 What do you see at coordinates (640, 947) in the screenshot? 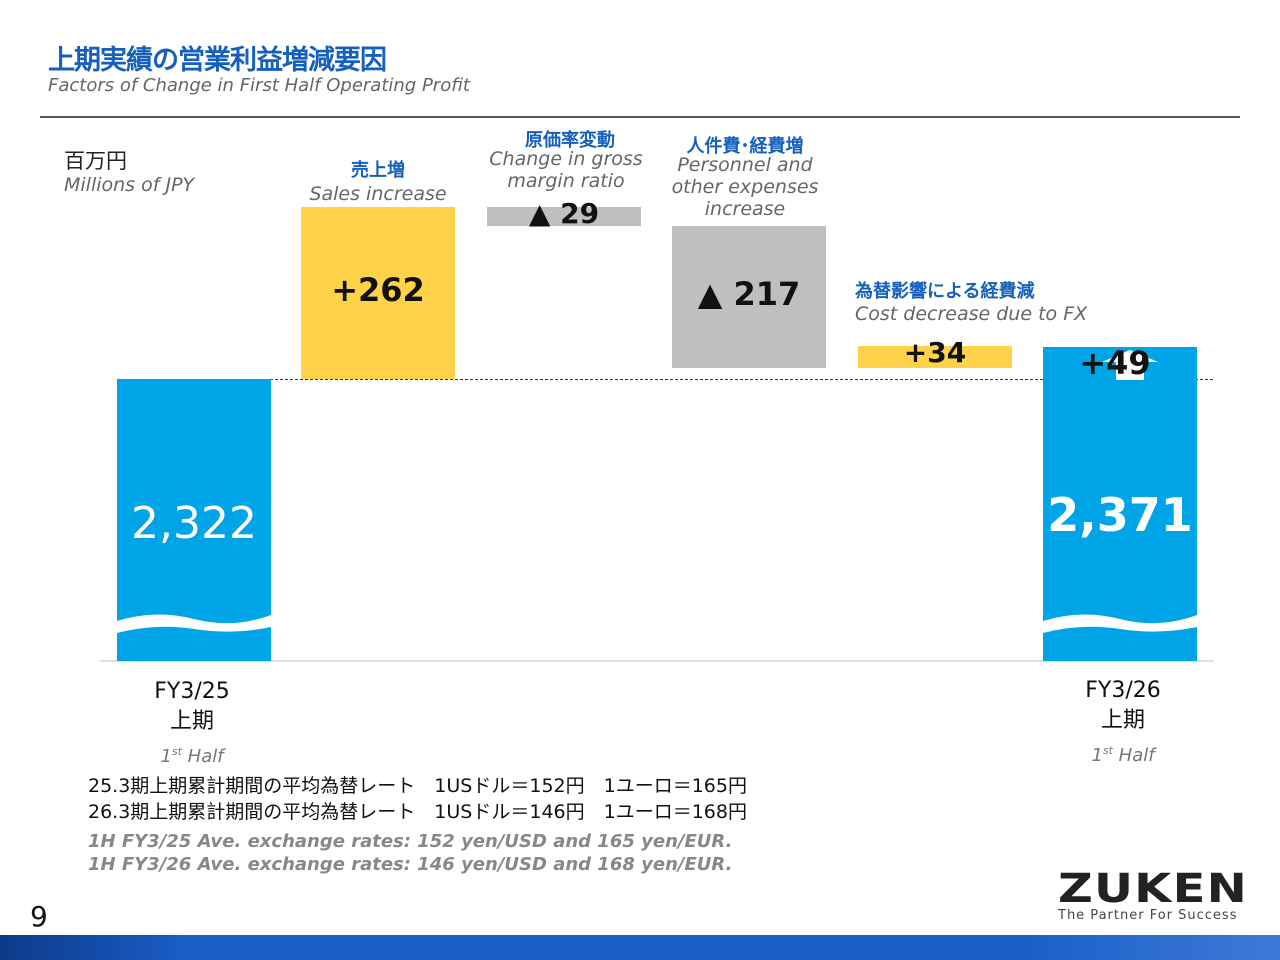
I see `footer-band` at bounding box center [640, 947].